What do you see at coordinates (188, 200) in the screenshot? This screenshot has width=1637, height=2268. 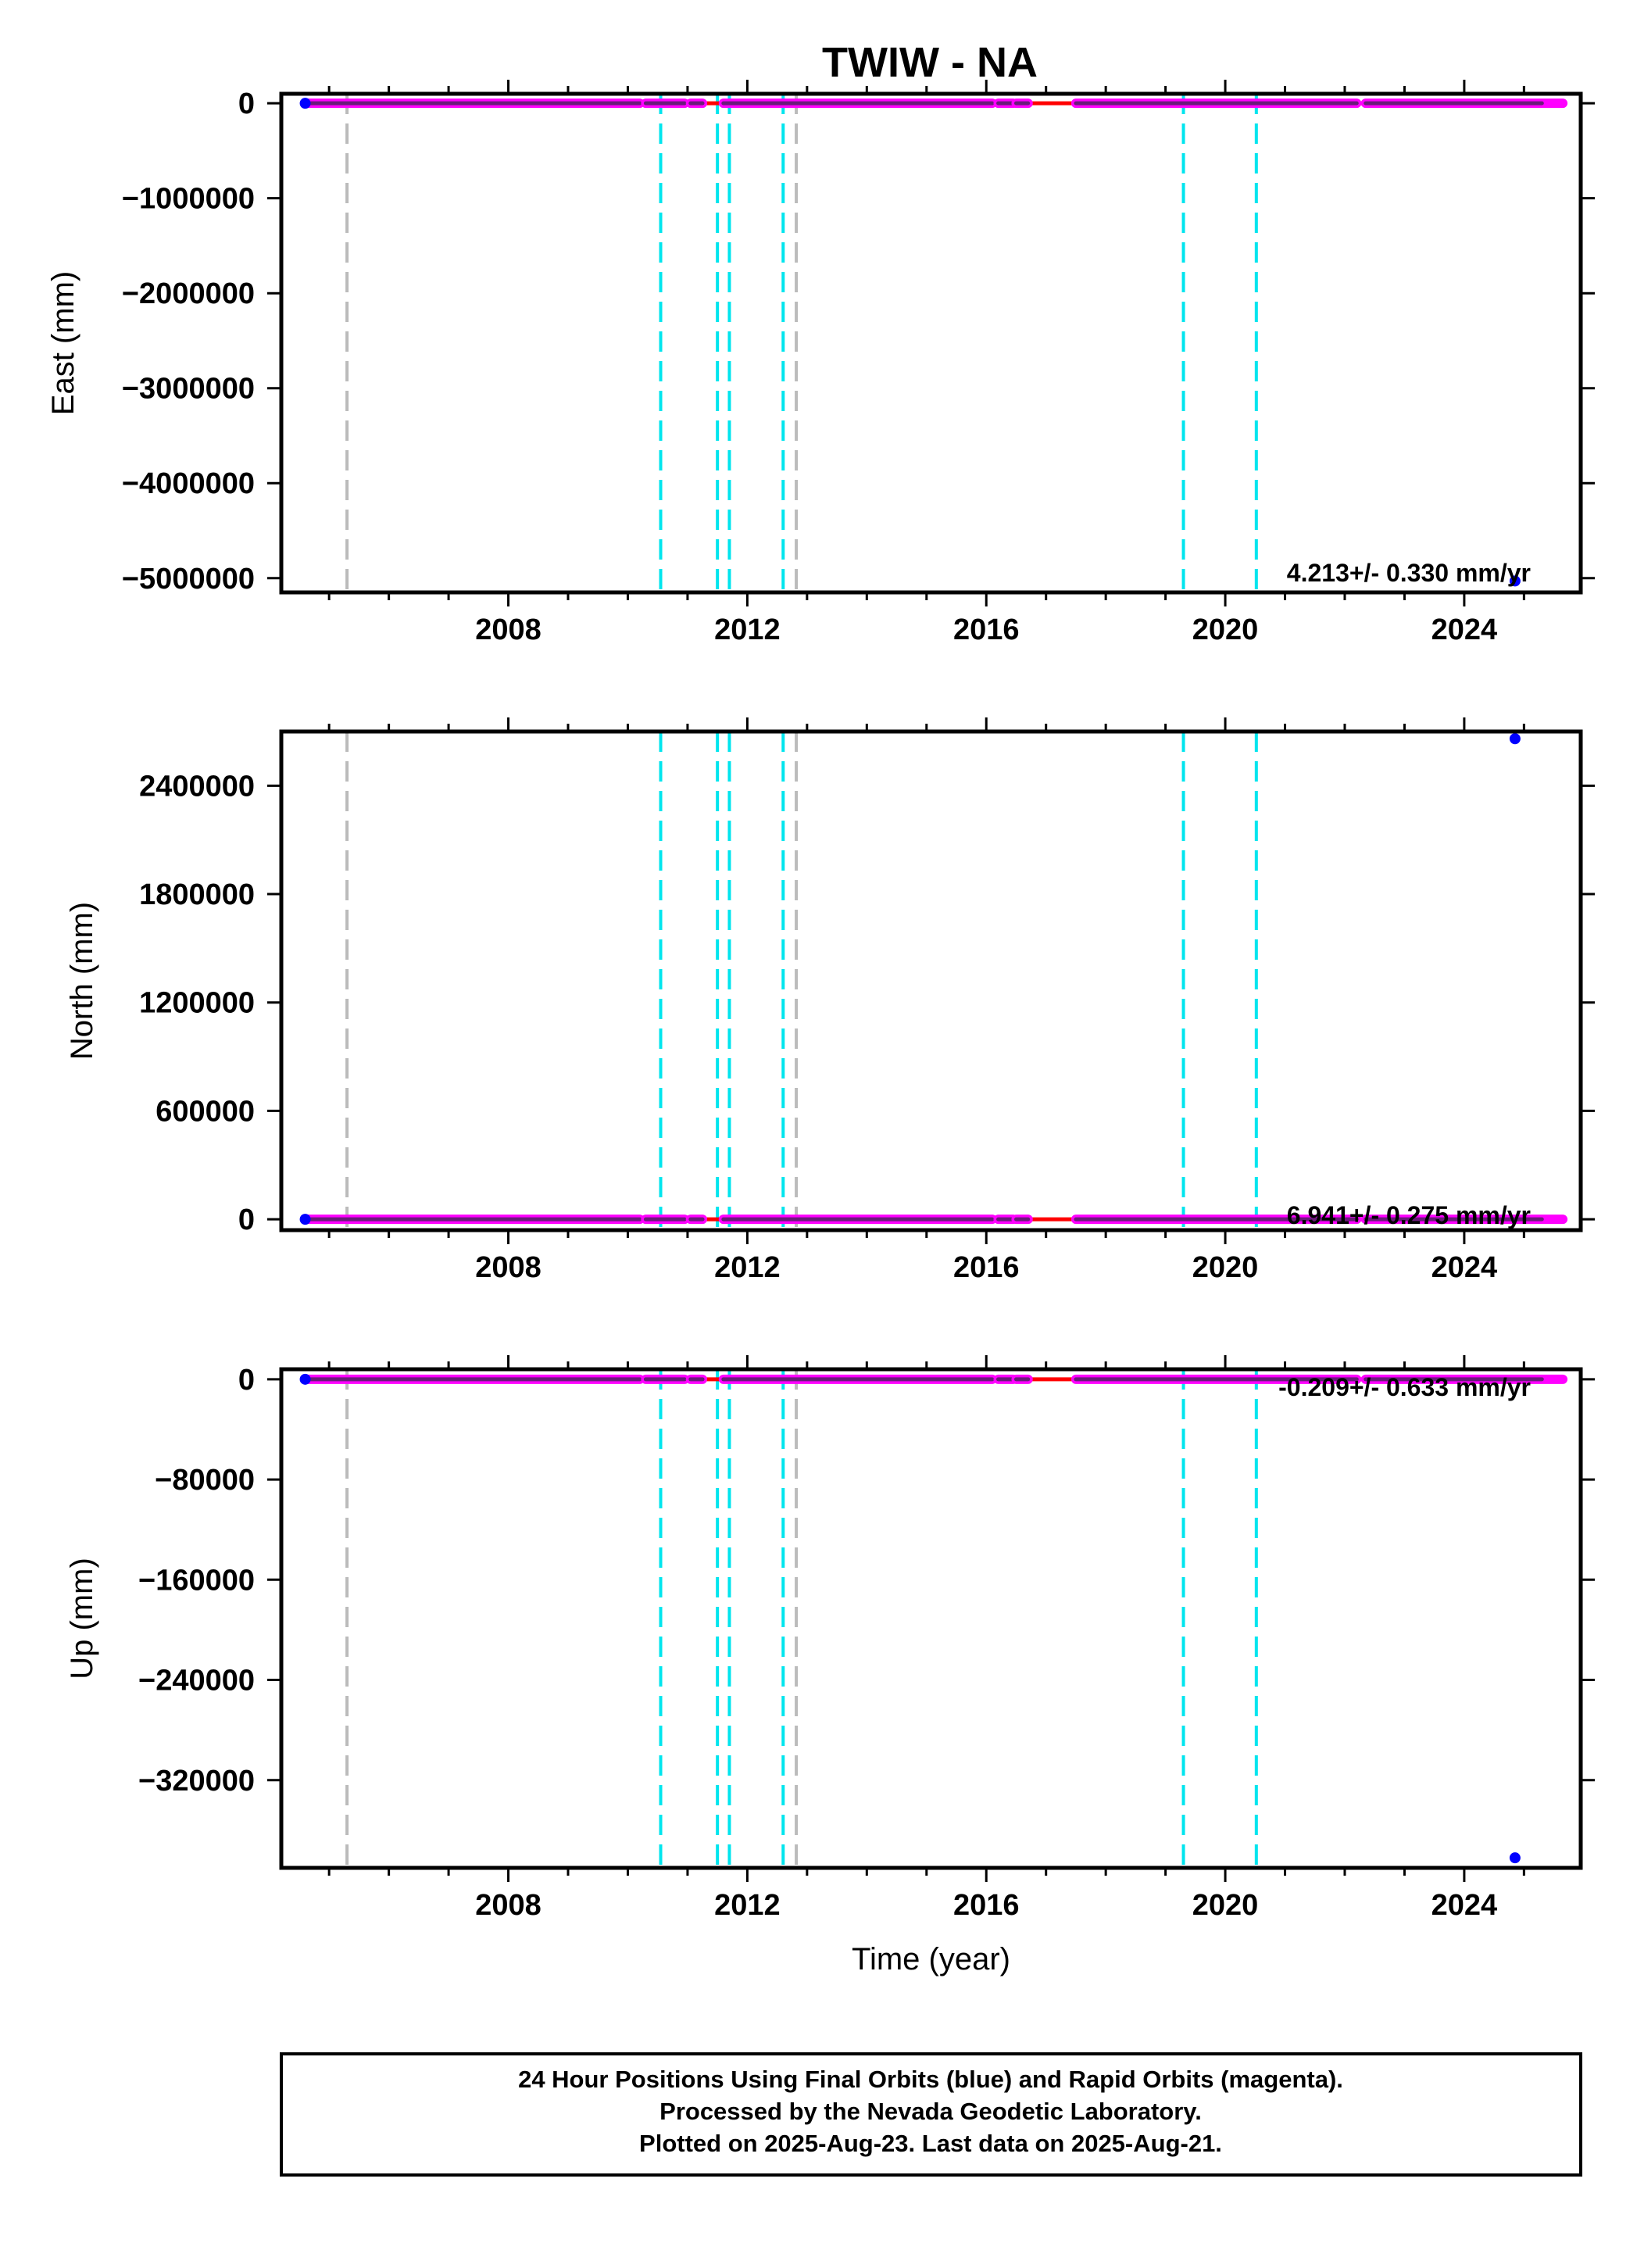 I see `y-tick-label: −1000000` at bounding box center [188, 200].